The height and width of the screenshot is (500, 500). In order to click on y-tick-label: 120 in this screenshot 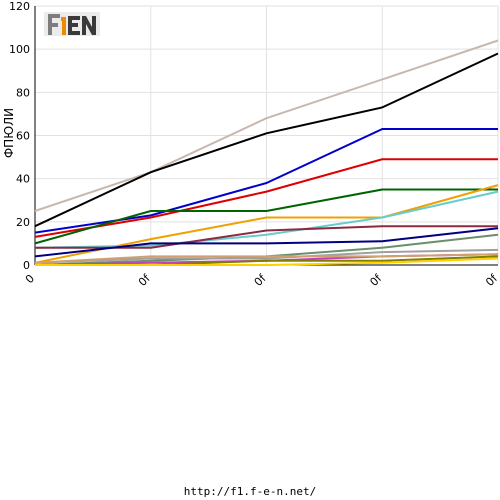, I will do `click(19, 6)`.